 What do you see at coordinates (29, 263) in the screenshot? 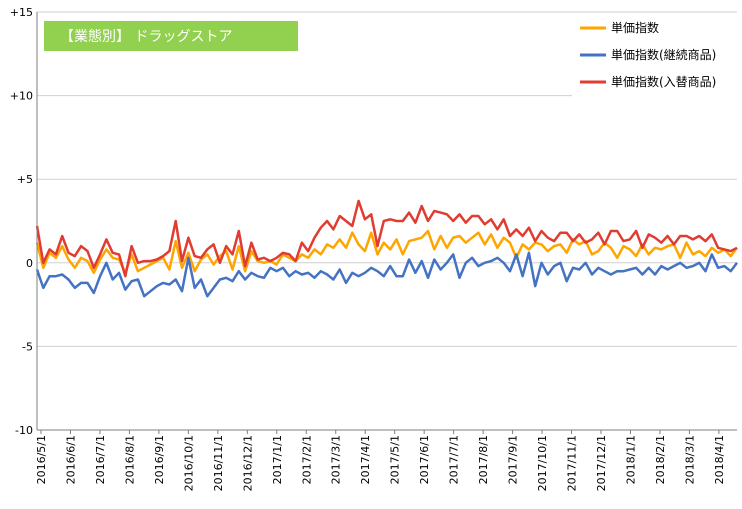
I see `y-tick-label: 0` at bounding box center [29, 263].